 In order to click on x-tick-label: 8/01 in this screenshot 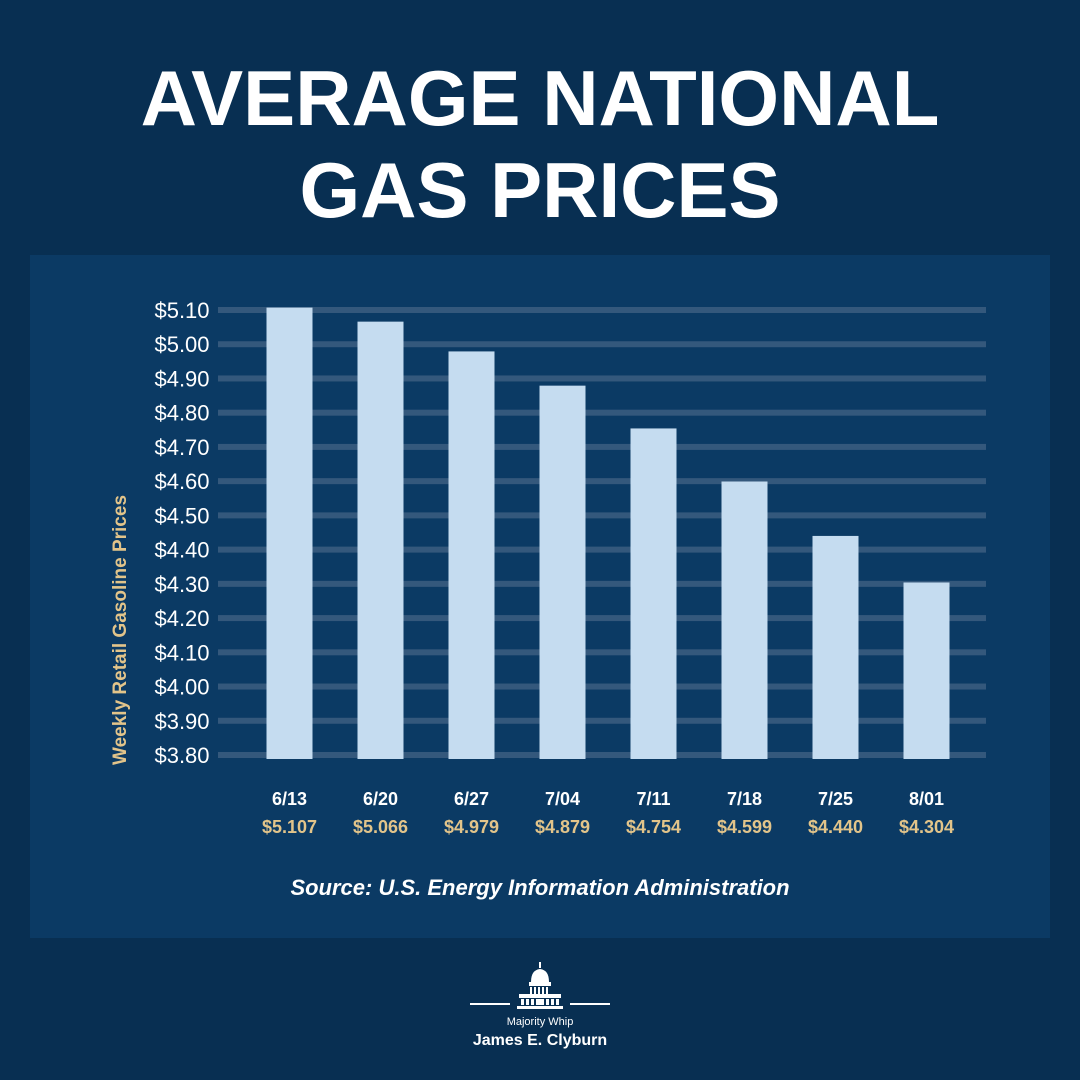, I will do `click(926, 799)`.